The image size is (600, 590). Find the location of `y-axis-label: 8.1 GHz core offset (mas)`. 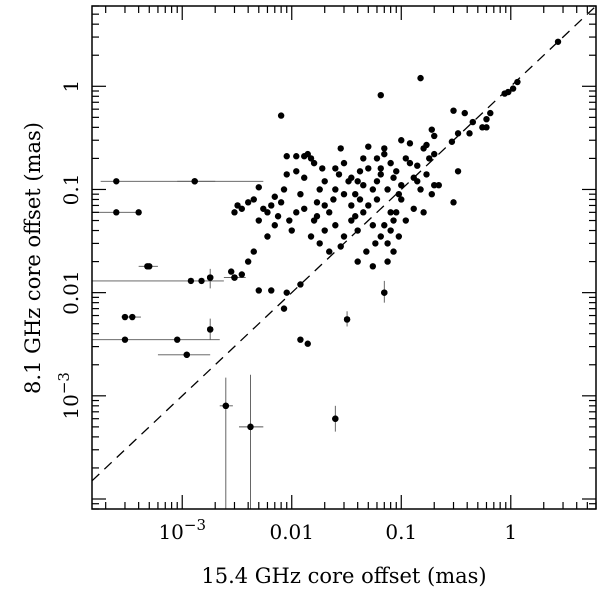

y-axis-label: 8.1 GHz core offset (mas) is located at coordinates (33, 258).